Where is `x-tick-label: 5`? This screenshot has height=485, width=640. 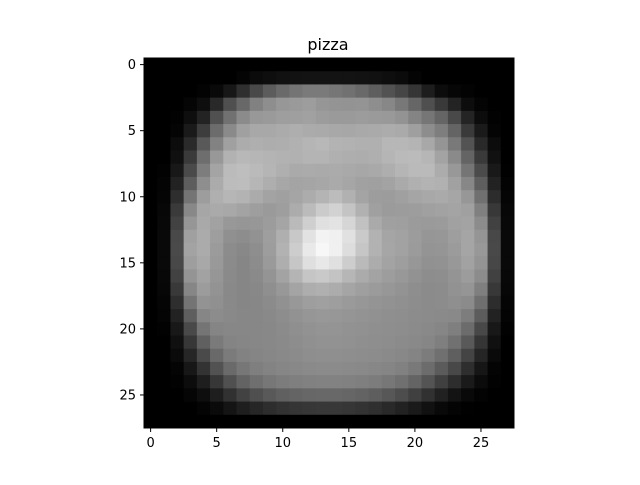 x-tick-label: 5 is located at coordinates (217, 443).